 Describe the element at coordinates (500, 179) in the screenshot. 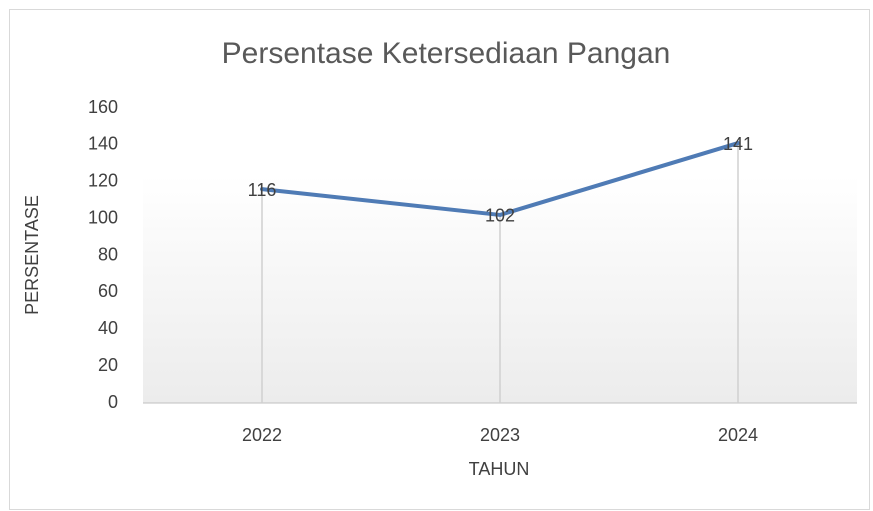

I see `data-line` at that location.